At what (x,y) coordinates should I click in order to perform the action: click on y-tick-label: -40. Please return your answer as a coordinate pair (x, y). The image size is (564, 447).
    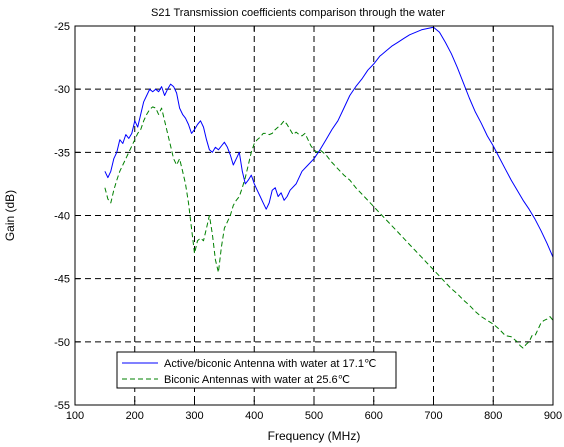
    Looking at the image, I should click on (62, 217).